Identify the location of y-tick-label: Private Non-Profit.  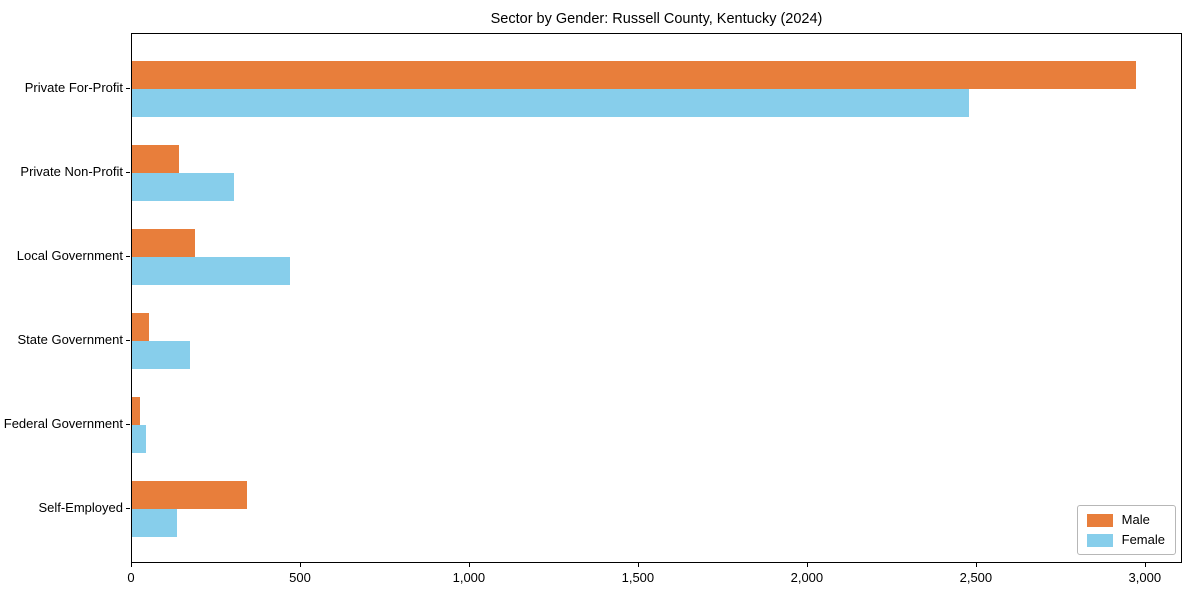
(71, 171).